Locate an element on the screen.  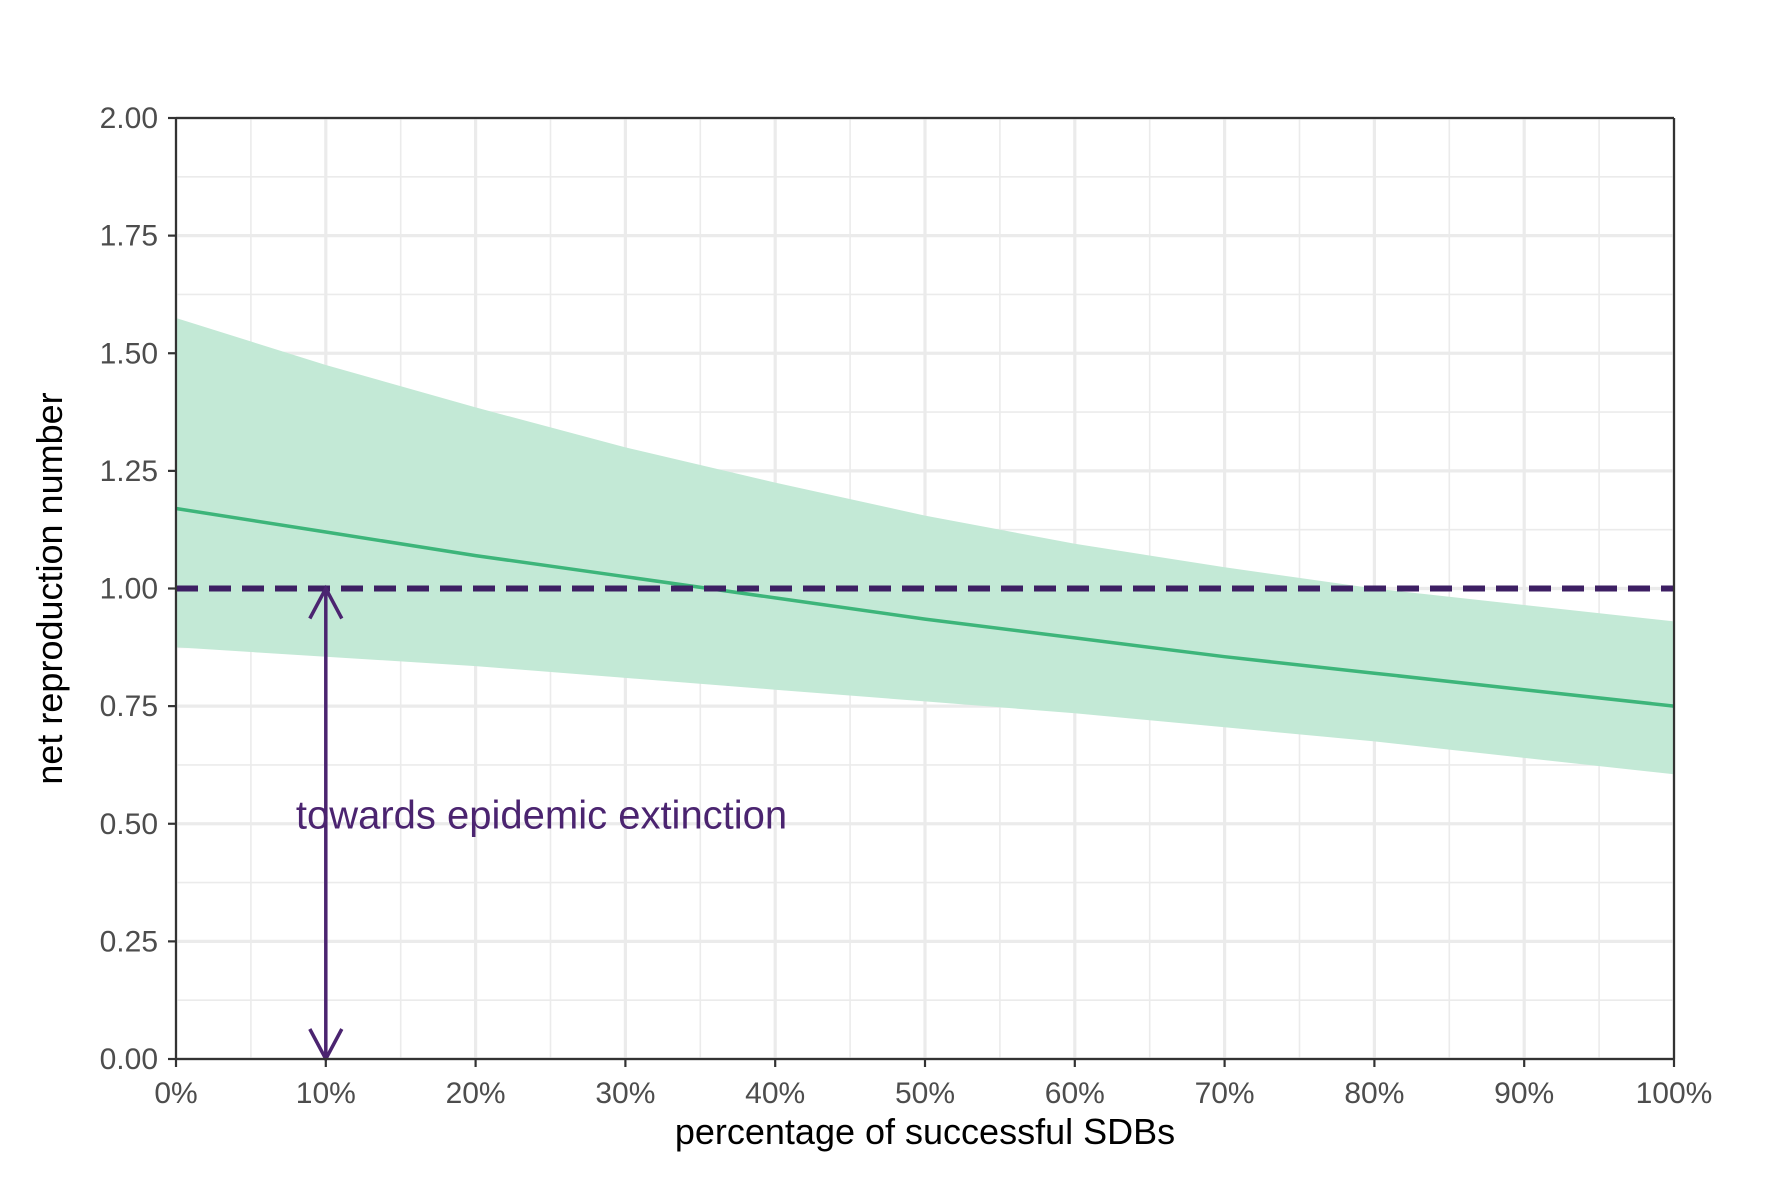
x-tick-label: 10% is located at coordinates (326, 1093).